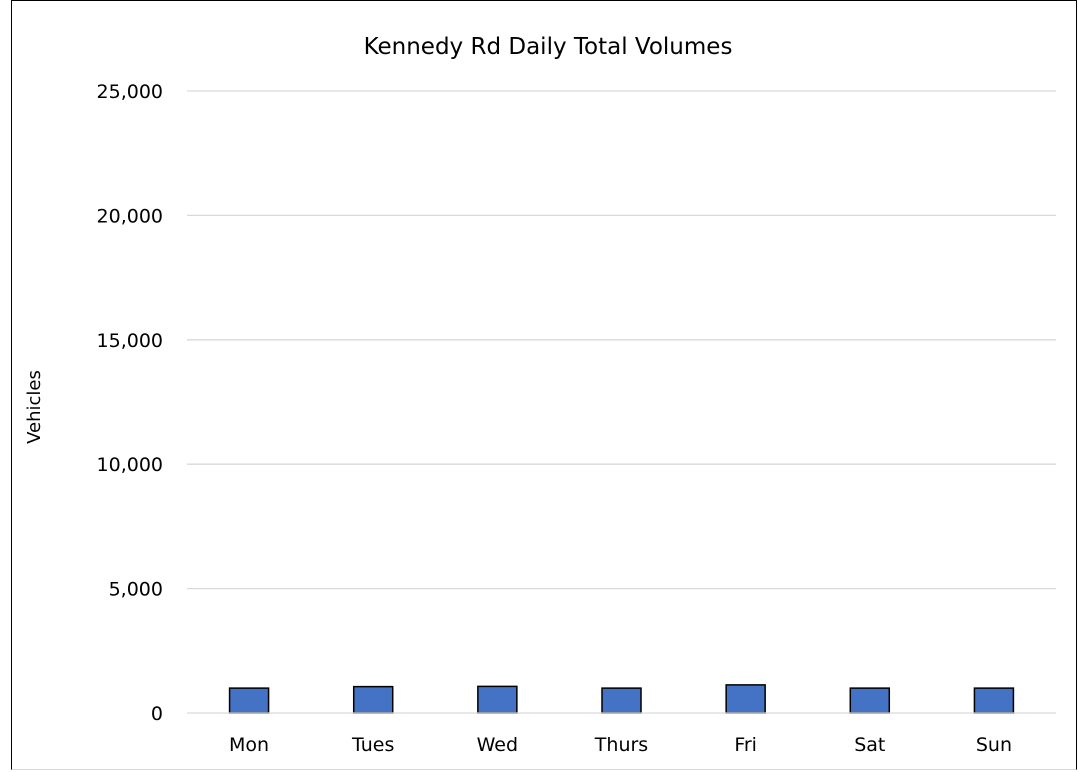 The height and width of the screenshot is (772, 1079). Describe the element at coordinates (130, 465) in the screenshot. I see `y-tick-label: 10,000` at that location.